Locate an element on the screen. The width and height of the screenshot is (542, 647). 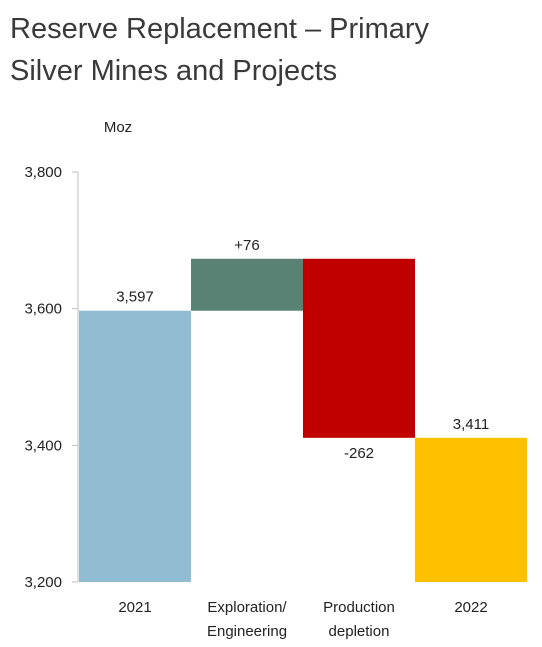
bar-data-label: 3,411 is located at coordinates (471, 424).